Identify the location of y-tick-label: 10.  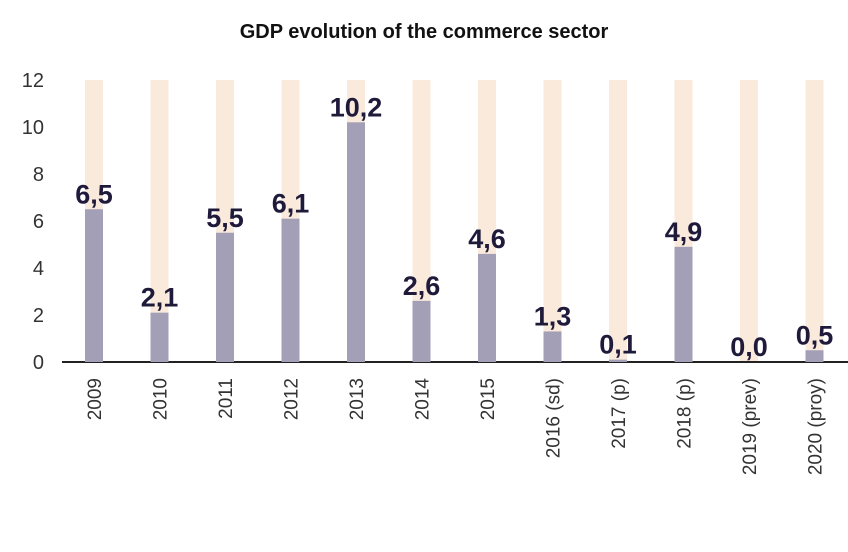
(33, 128).